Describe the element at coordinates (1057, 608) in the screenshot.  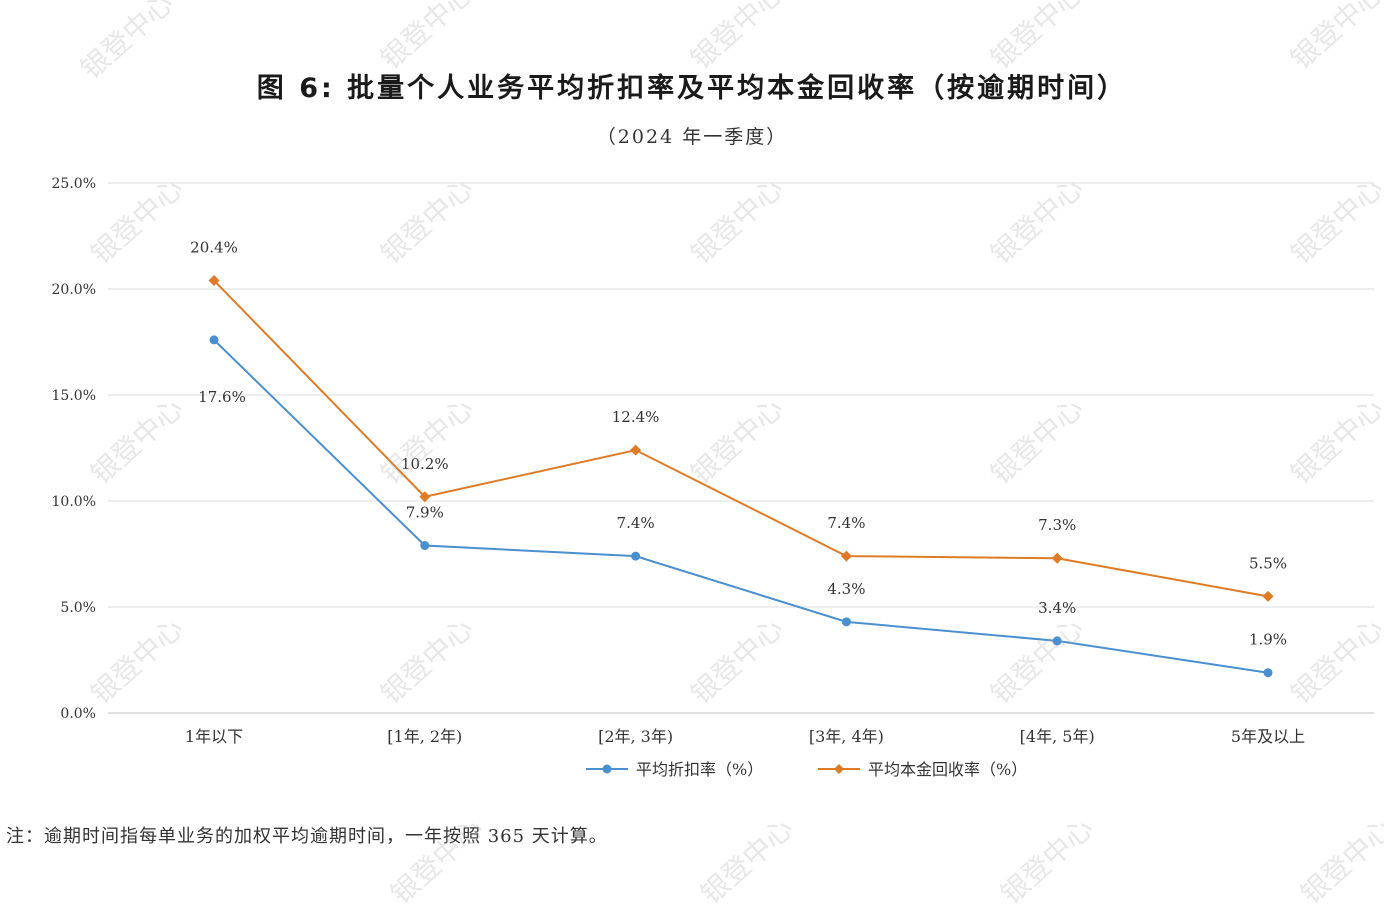
I see `data-label: 3.4%` at that location.